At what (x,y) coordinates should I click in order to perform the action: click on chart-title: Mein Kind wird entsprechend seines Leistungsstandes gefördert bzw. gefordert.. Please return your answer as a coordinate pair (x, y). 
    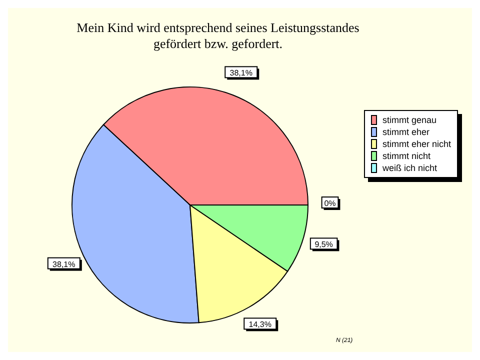
    Looking at the image, I should click on (218, 36).